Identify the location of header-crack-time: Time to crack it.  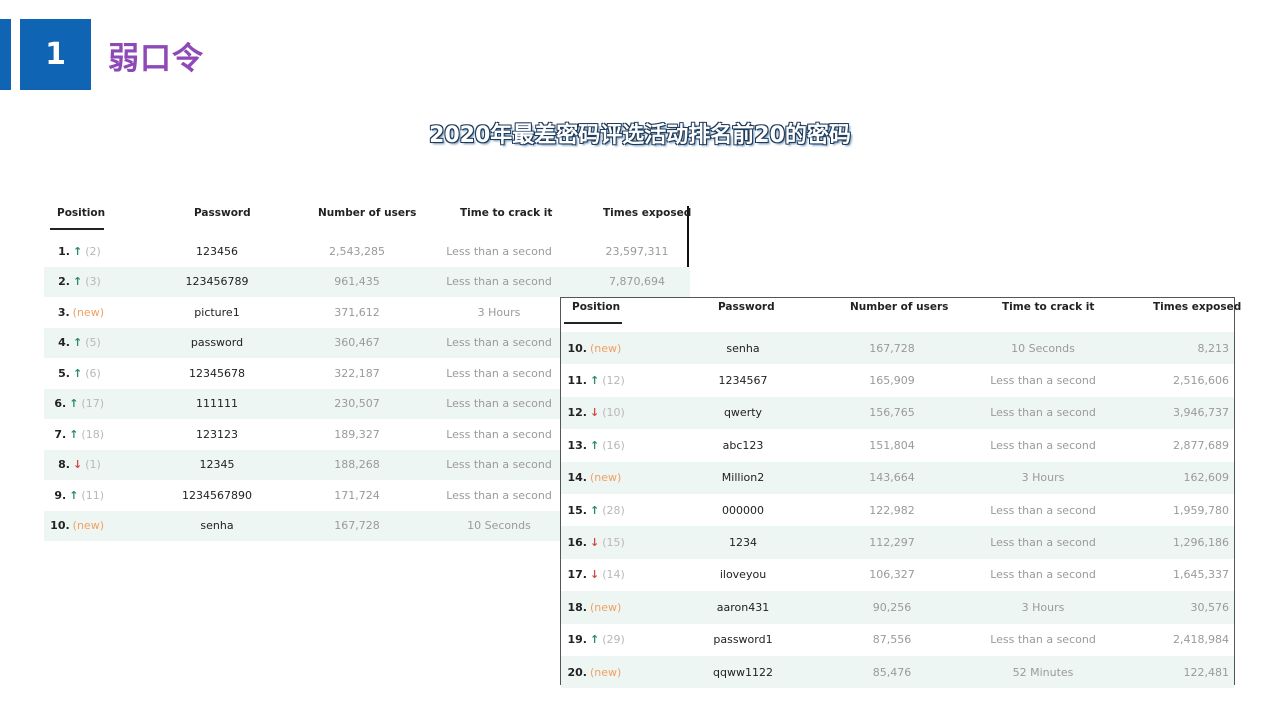
(1048, 307).